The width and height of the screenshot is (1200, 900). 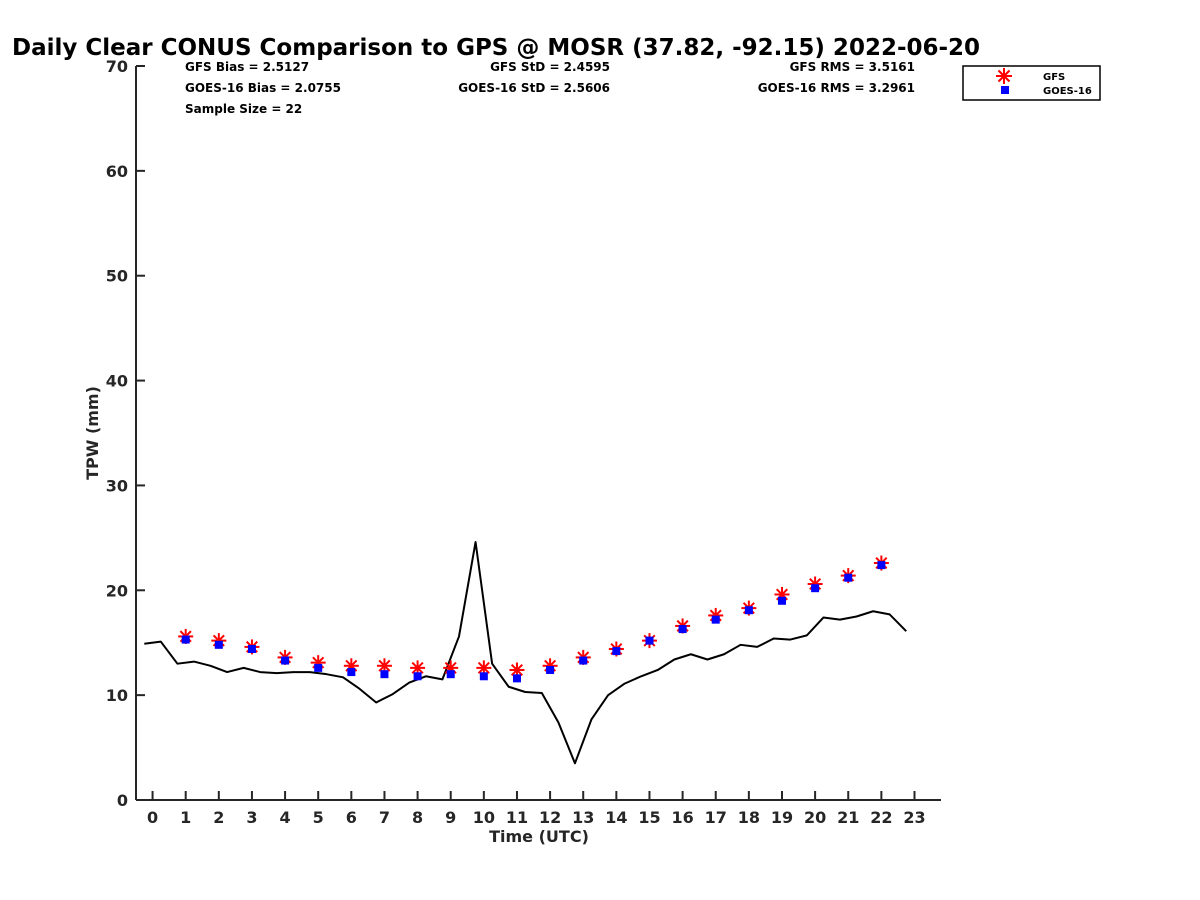 I want to click on x-tick-label: 17, so click(x=716, y=817).